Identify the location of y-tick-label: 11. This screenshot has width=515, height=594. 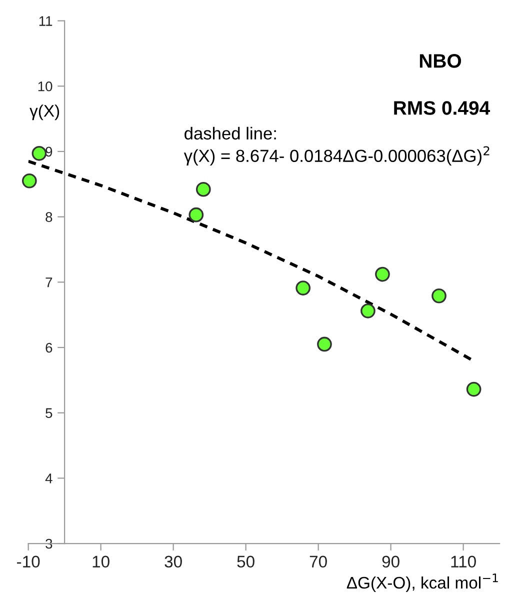
(45, 21).